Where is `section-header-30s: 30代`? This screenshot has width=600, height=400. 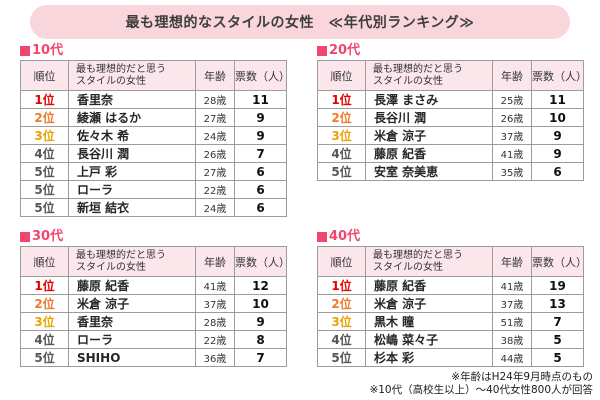
section-header-30s: 30代 is located at coordinates (156, 237).